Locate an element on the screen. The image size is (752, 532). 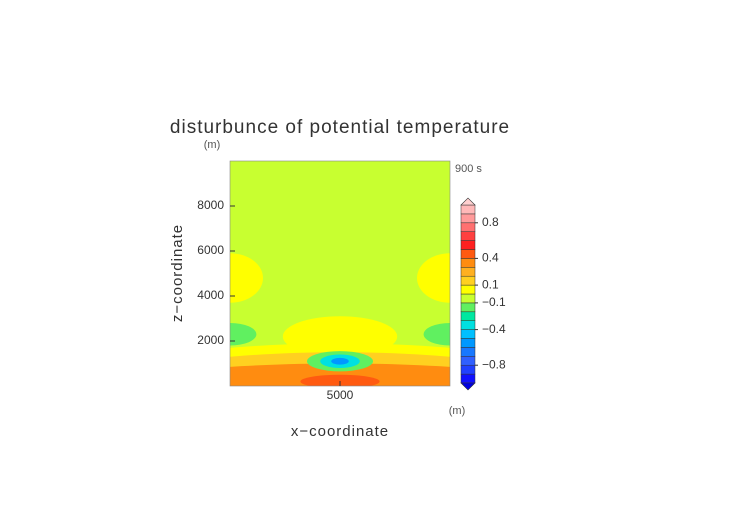
contour-field is located at coordinates (340, 273).